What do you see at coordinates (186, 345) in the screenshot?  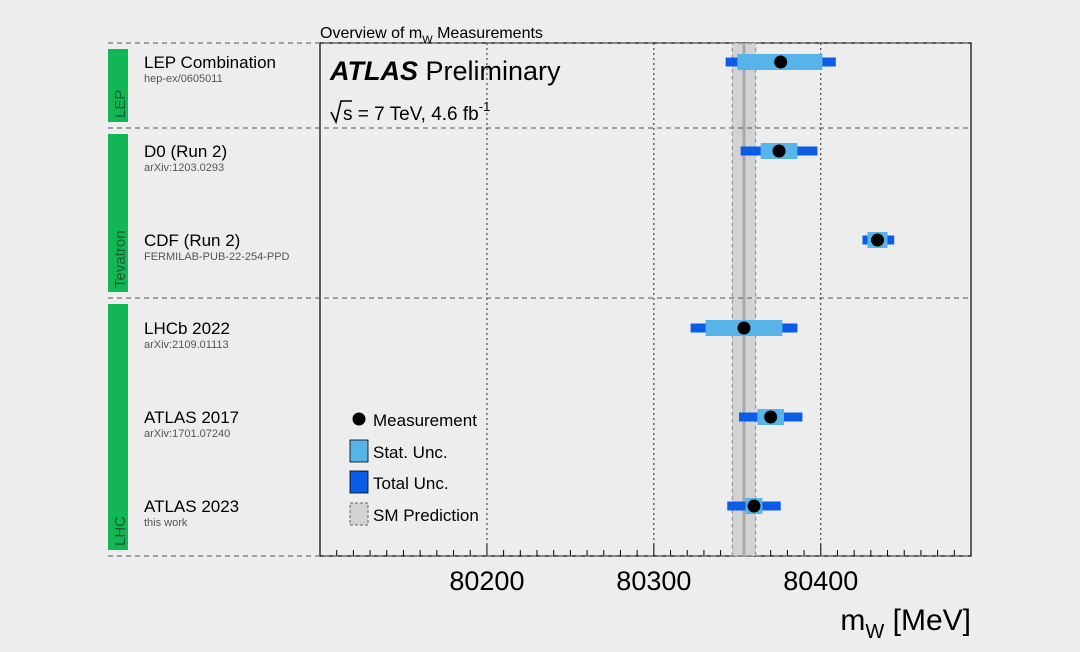 I see `measurement-reference: arXiv:2109.01113` at bounding box center [186, 345].